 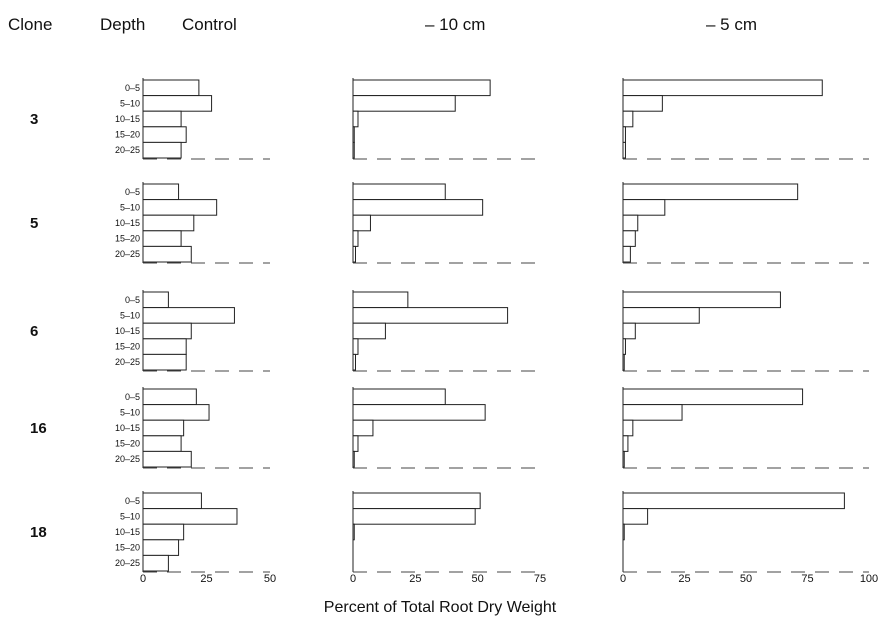 What do you see at coordinates (122, 24) in the screenshot?
I see `header-depth: Depth` at bounding box center [122, 24].